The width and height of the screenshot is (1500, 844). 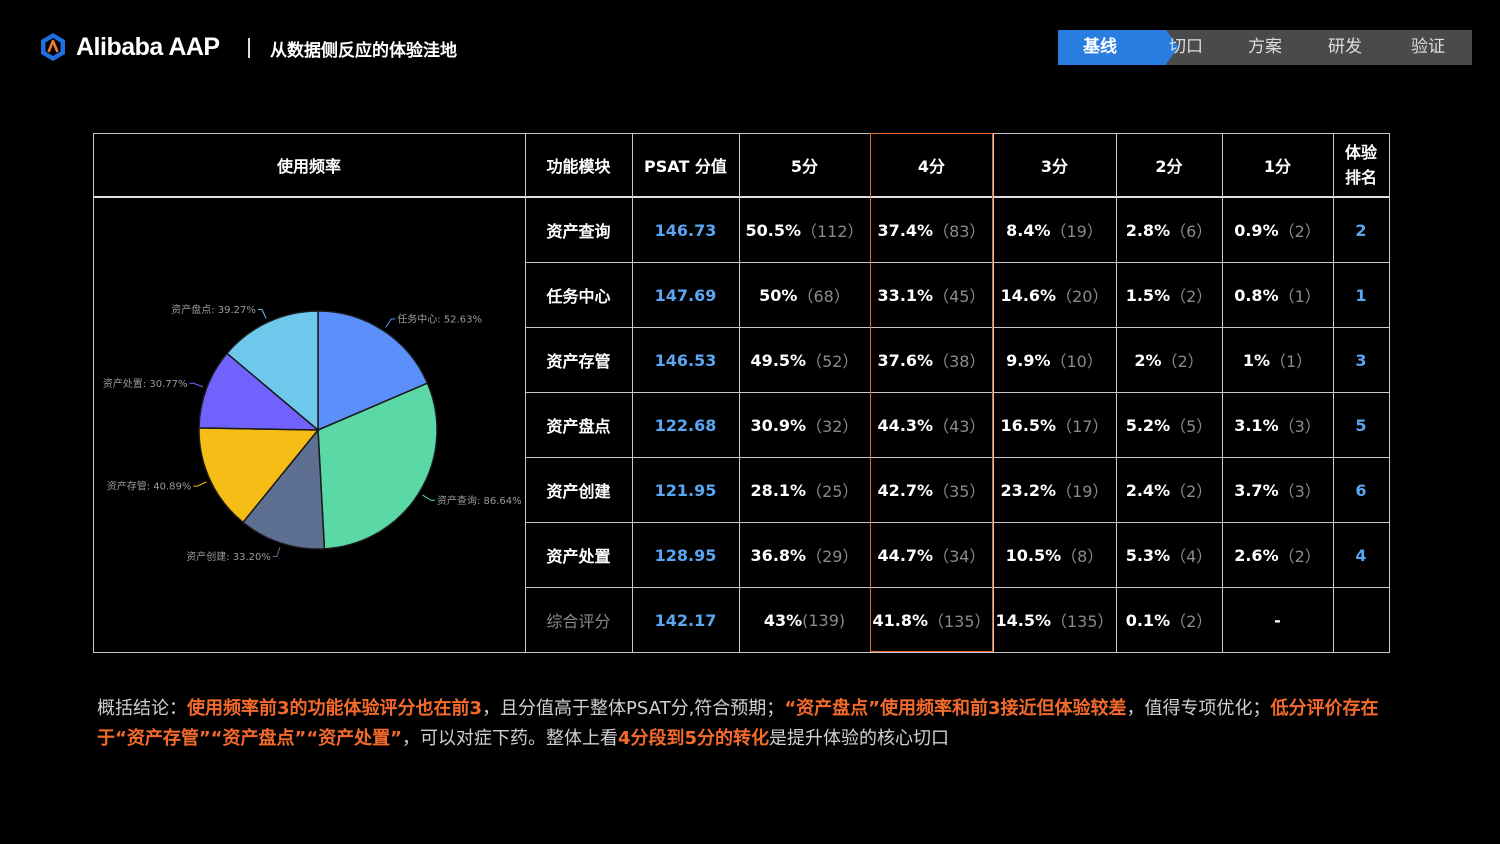 What do you see at coordinates (1148, 490) in the screenshot?
I see `percent-s2: 2.4%` at bounding box center [1148, 490].